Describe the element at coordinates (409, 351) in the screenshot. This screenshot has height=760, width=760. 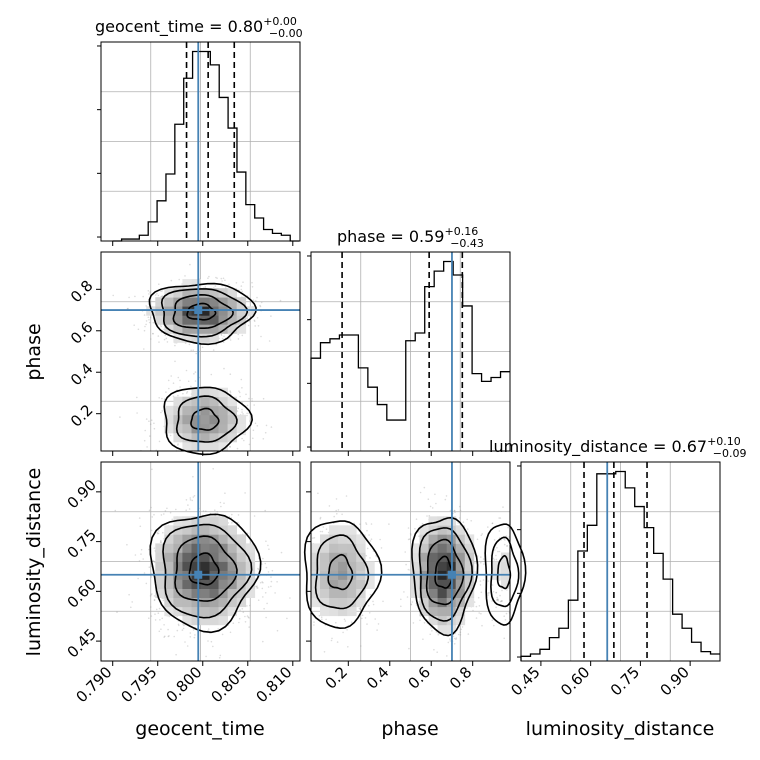
I see `hist-panel-phase` at that location.